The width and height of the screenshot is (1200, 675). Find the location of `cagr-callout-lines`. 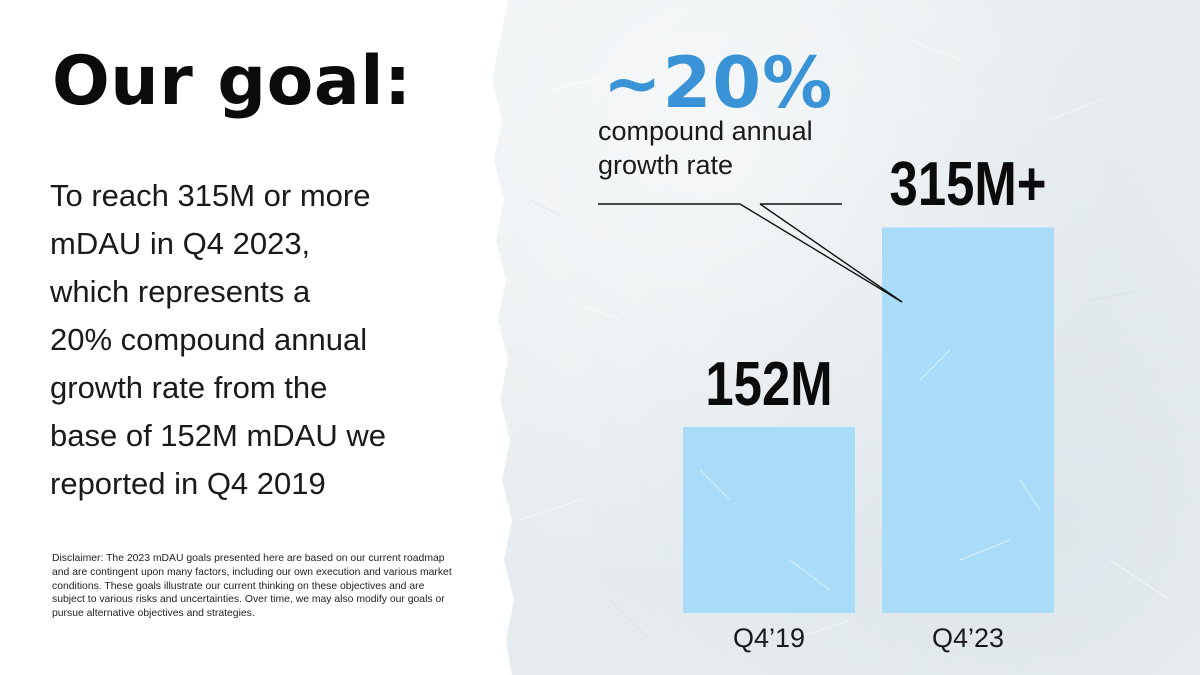

cagr-callout-lines is located at coordinates (750, 253).